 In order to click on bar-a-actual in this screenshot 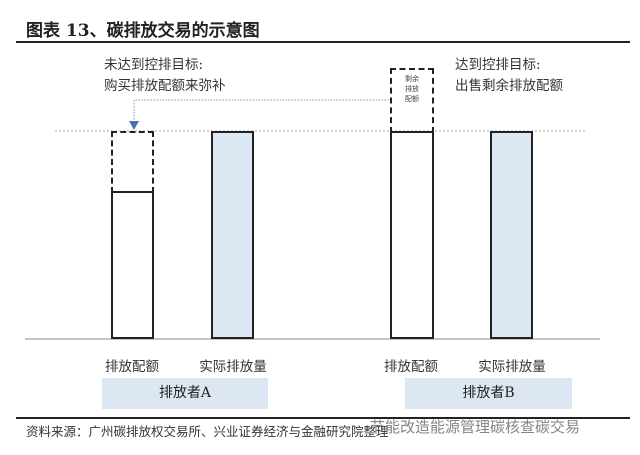, I will do `click(232, 235)`.